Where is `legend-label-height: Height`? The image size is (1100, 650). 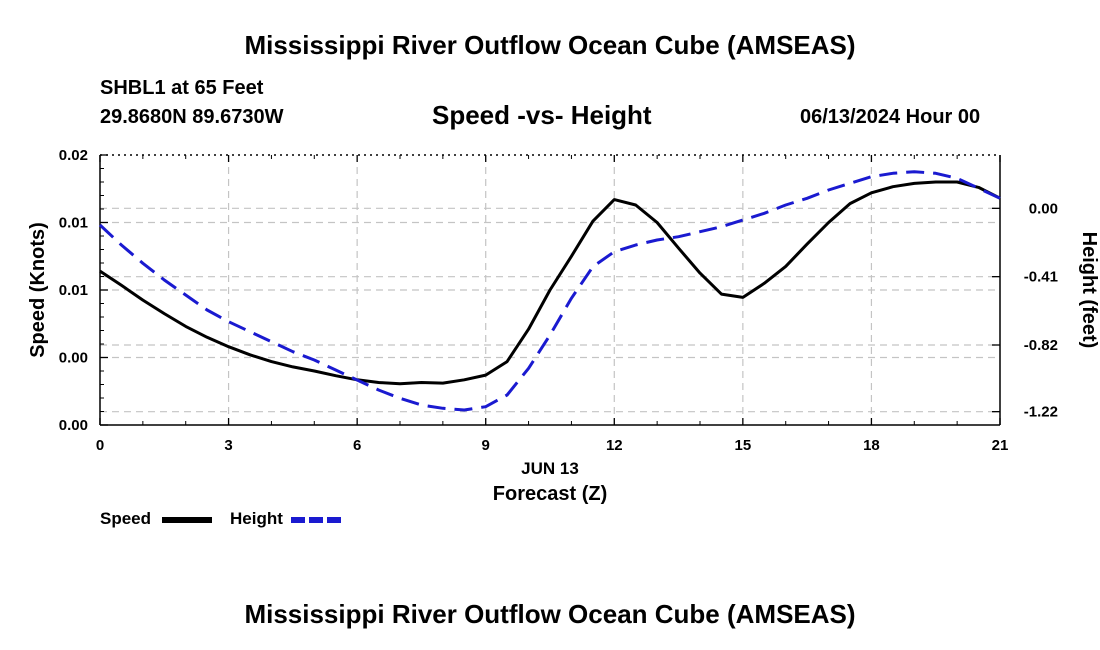 legend-label-height: Height is located at coordinates (256, 518).